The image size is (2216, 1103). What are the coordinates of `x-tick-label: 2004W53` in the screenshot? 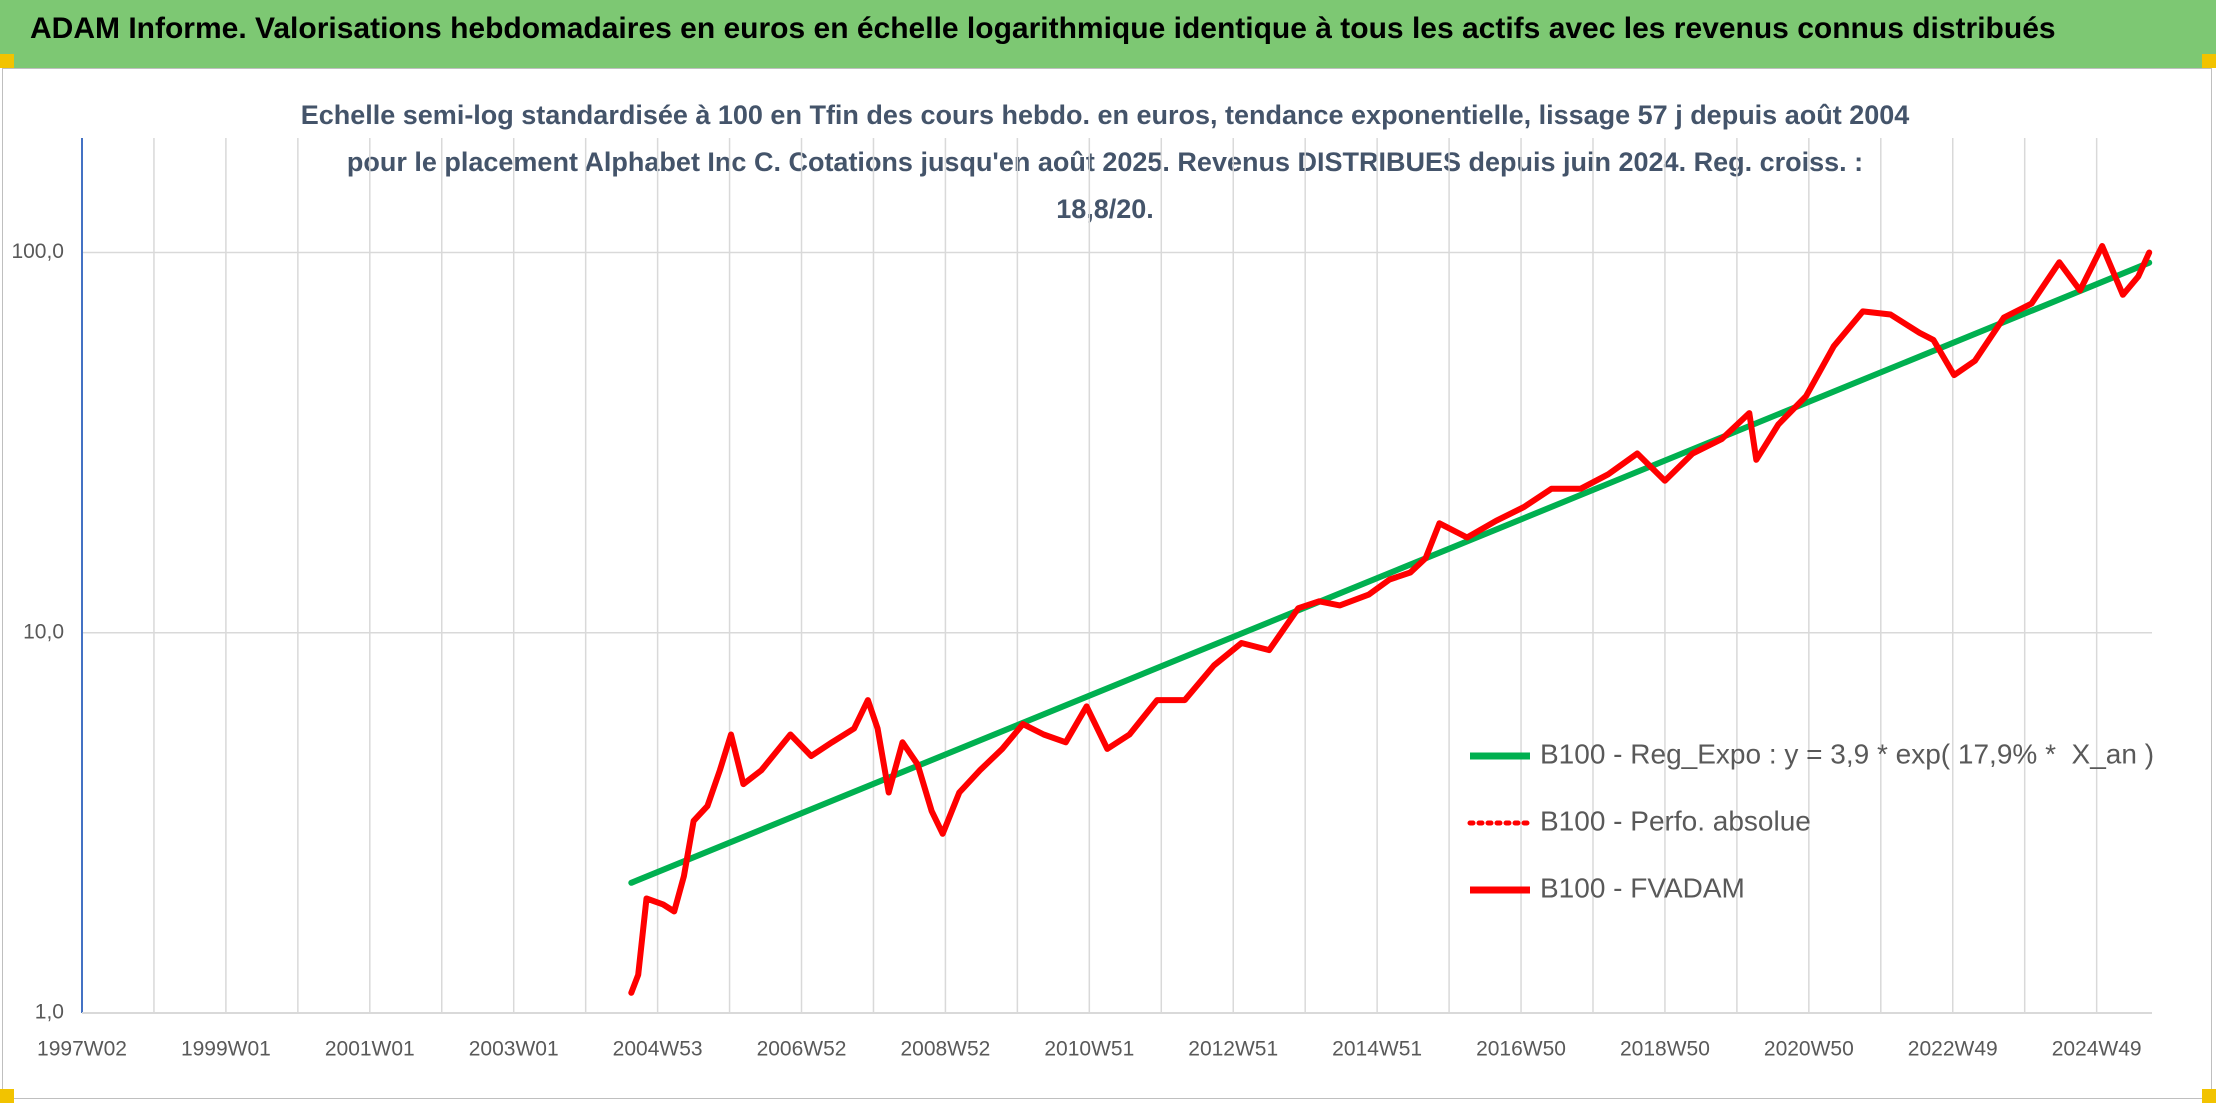 It's located at (658, 1049).